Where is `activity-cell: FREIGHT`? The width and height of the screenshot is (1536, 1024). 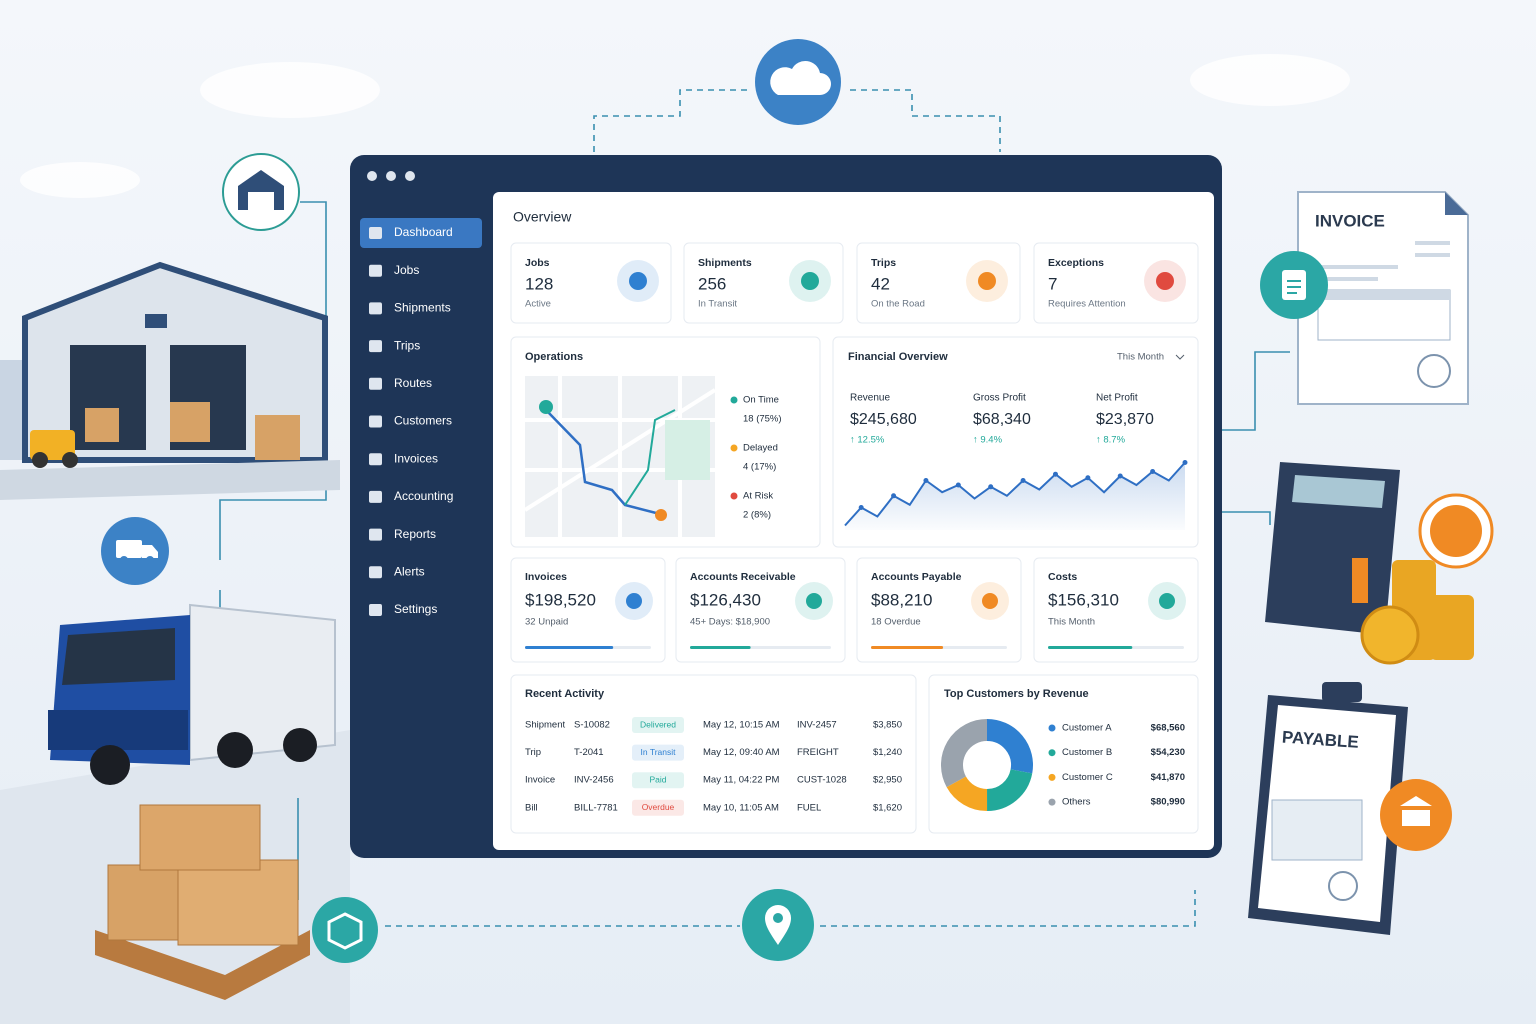 activity-cell: FREIGHT is located at coordinates (818, 752).